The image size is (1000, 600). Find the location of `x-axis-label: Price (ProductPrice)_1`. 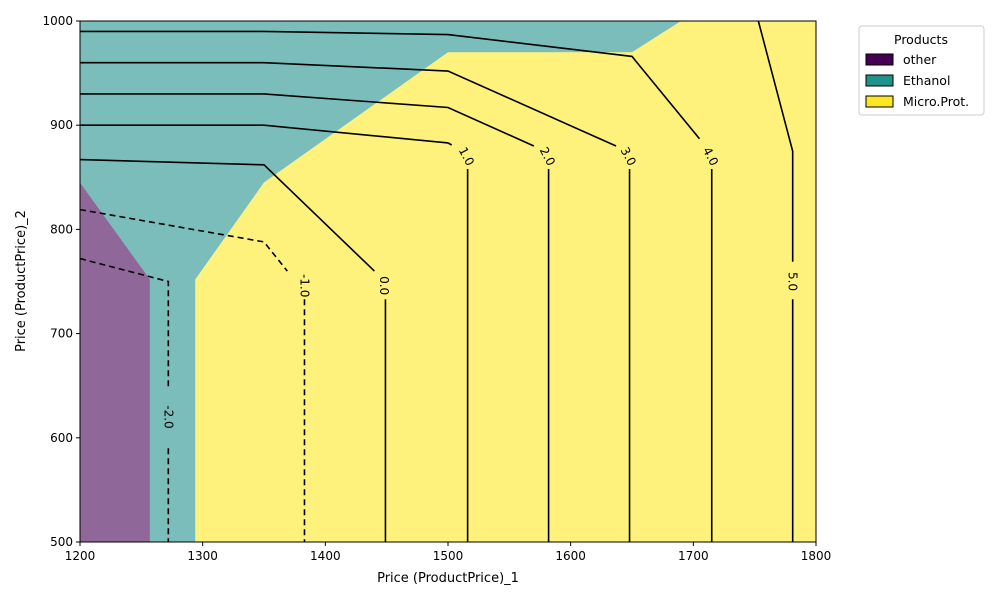

x-axis-label: Price (ProductPrice)_1 is located at coordinates (448, 578).